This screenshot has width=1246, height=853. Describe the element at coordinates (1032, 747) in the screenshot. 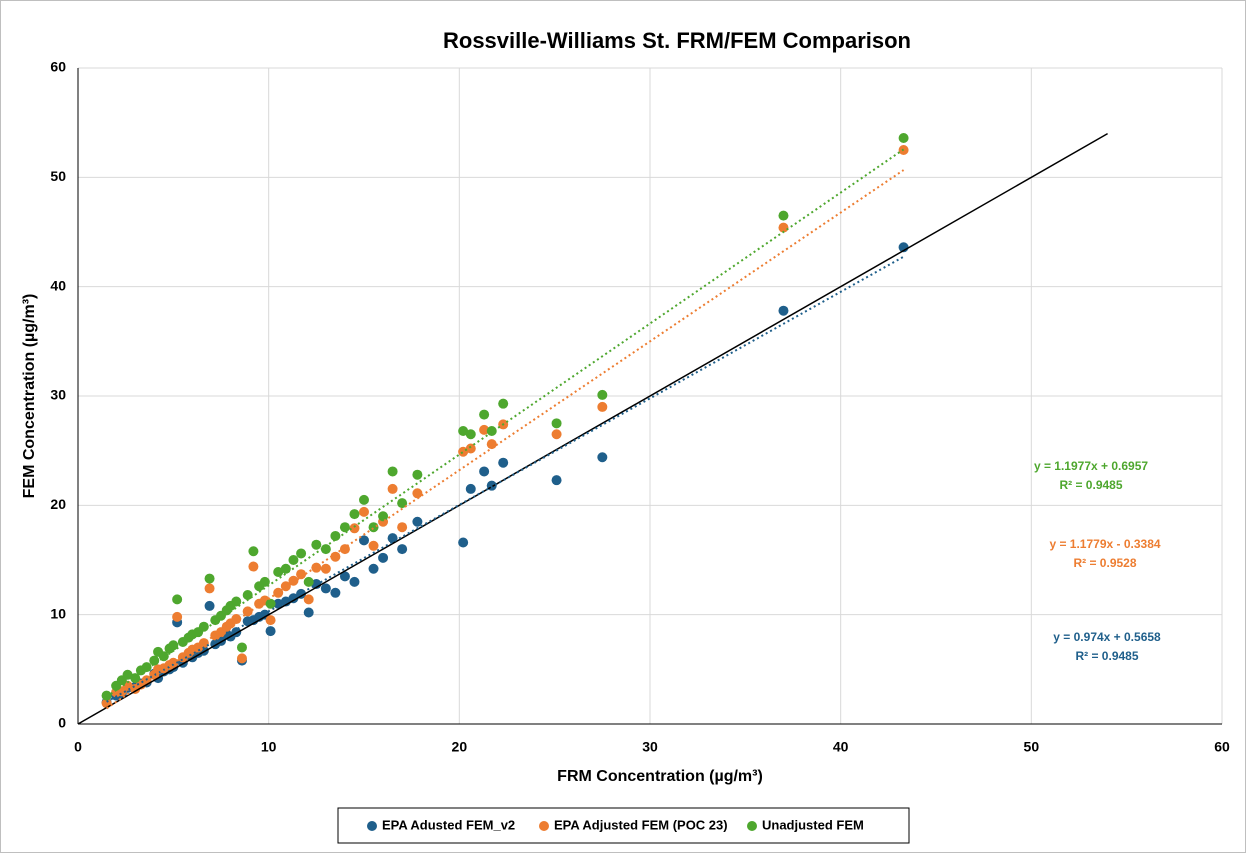

I see `x-tick-label: 50` at that location.